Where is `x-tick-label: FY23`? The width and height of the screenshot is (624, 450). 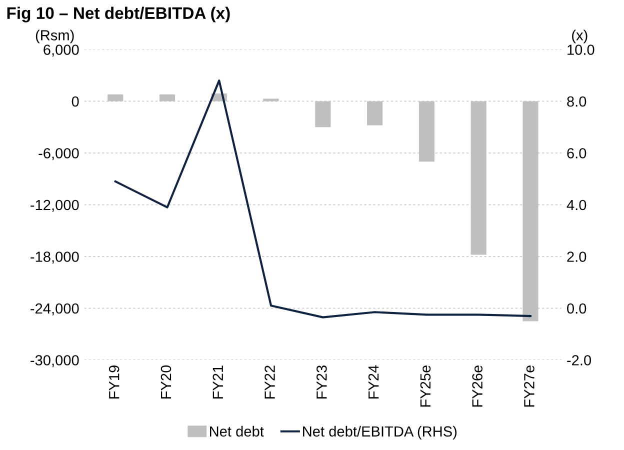 x-tick-label: FY23 is located at coordinates (321, 382).